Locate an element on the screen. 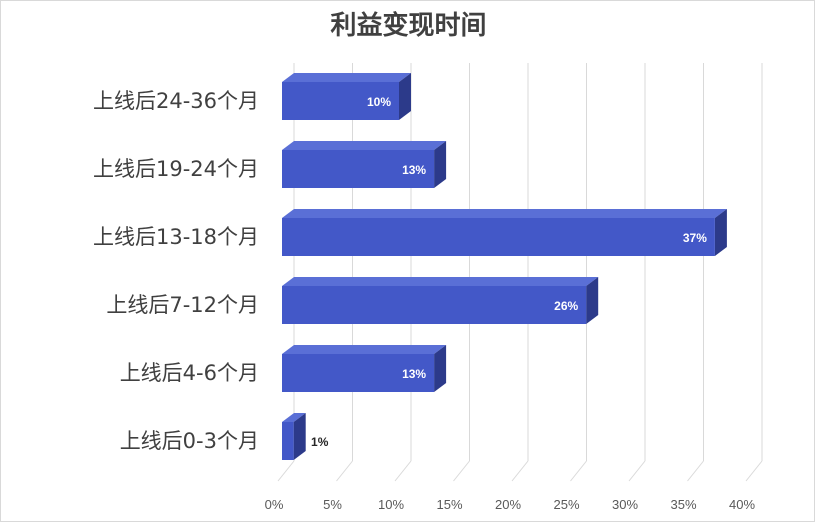  category-label: 上线后7-12个月 is located at coordinates (182, 305).